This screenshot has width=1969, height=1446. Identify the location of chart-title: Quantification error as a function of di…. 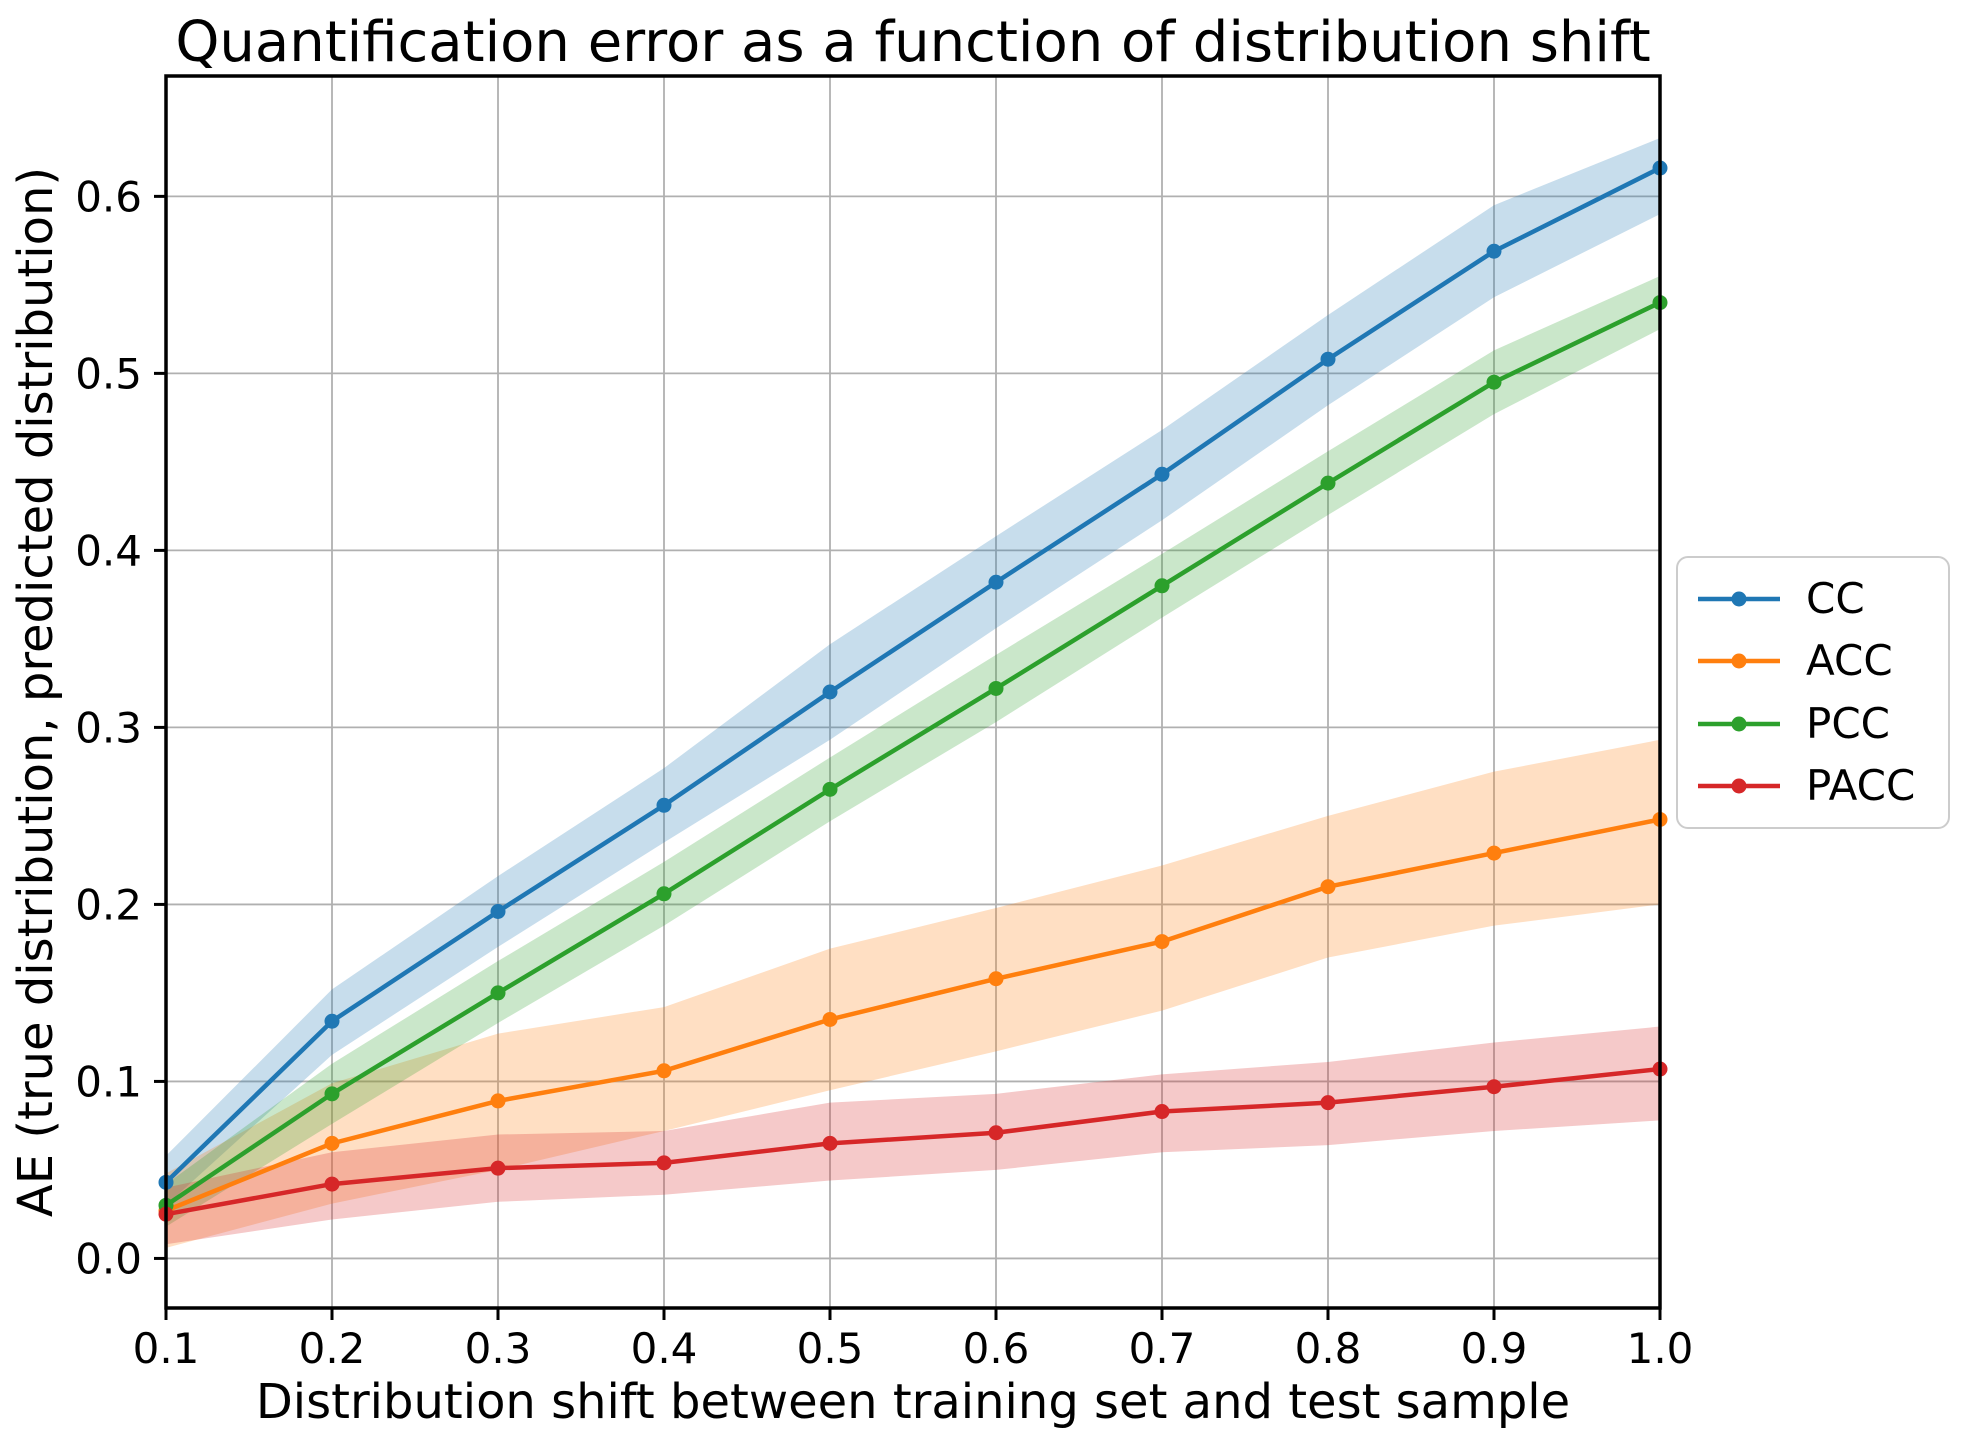
(913, 42).